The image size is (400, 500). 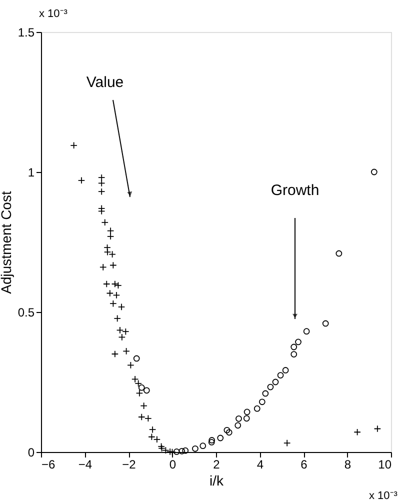 I want to click on x-axis-title: i/k, so click(x=217, y=480).